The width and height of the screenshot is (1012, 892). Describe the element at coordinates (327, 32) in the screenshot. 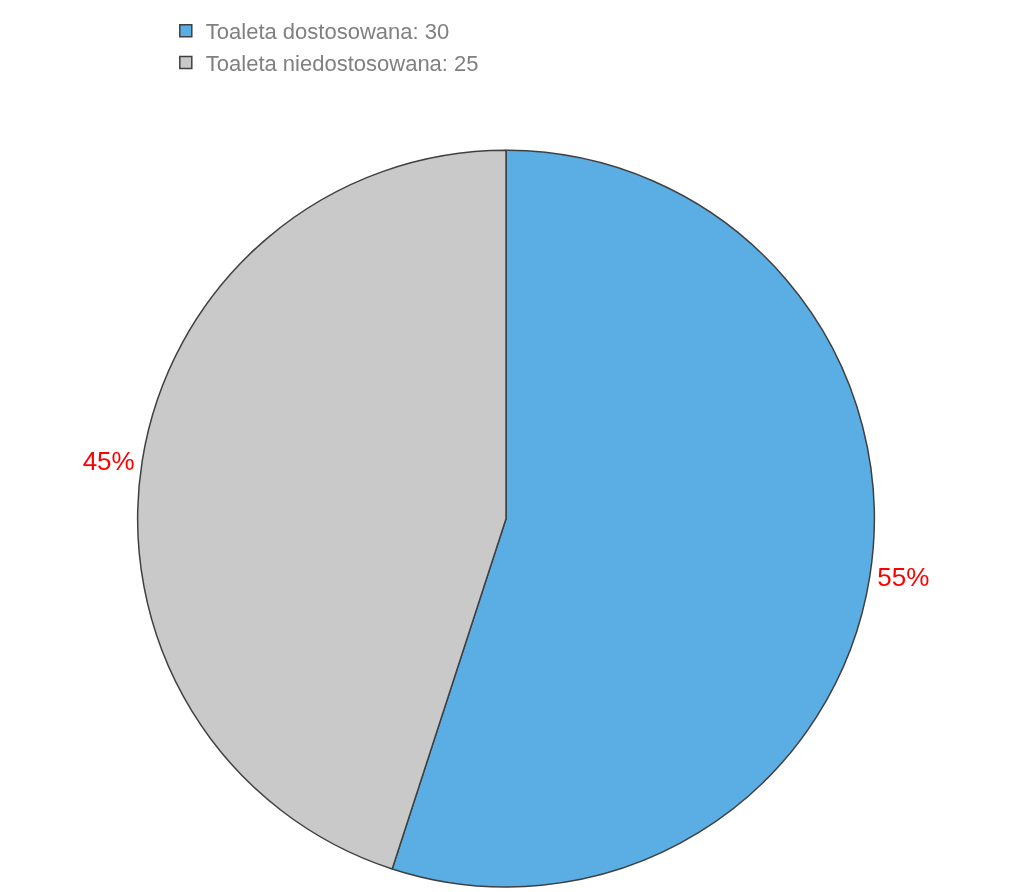

I see `legend-label: Toaleta dostosowana: 30` at that location.